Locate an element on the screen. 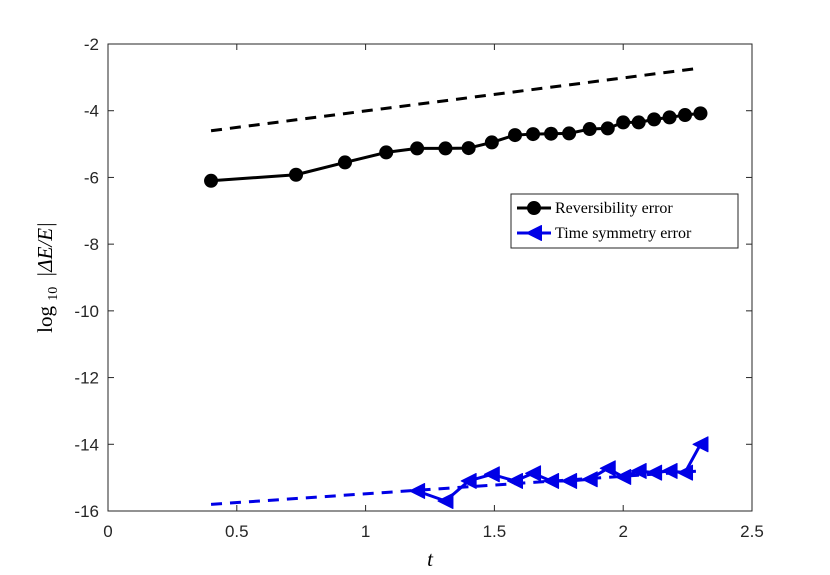 This screenshot has height=575, width=830. y-tick-label: -4 is located at coordinates (91, 111).